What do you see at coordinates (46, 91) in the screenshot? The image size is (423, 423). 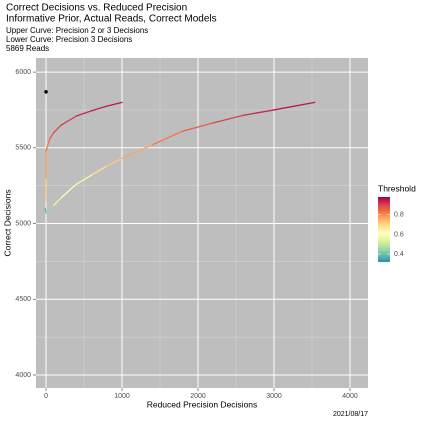 I see `point` at bounding box center [46, 91].